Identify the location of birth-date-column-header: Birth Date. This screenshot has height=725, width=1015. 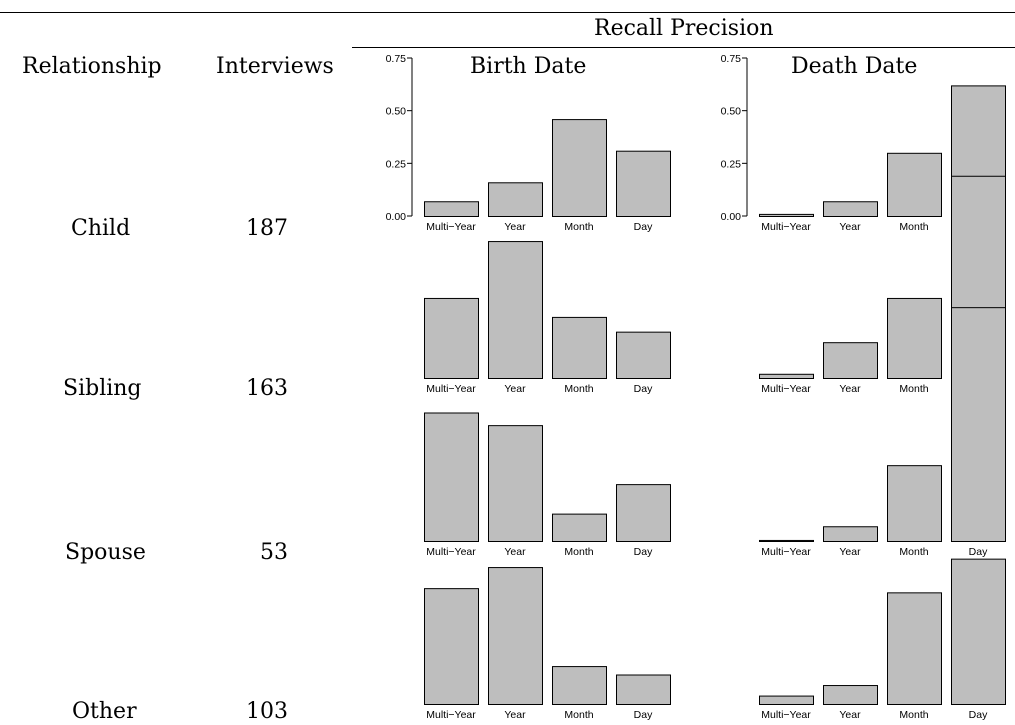
(528, 66).